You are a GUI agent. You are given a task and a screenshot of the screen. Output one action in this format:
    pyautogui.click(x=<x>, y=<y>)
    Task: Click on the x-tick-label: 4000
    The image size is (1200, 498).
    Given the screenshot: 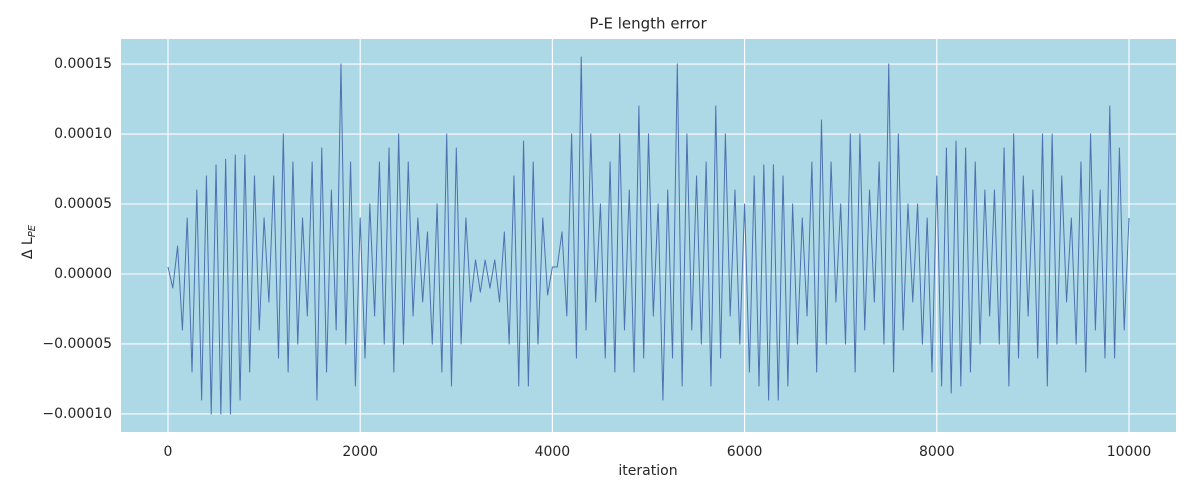 What is the action you would take?
    pyautogui.click(x=553, y=452)
    